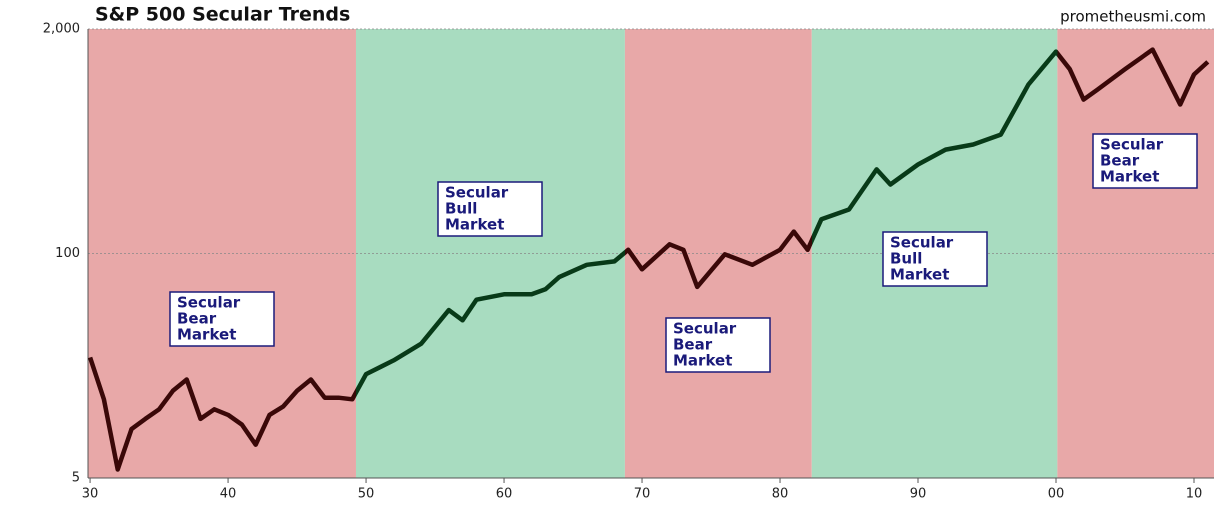  I want to click on y-tick-label: 100, so click(67, 253).